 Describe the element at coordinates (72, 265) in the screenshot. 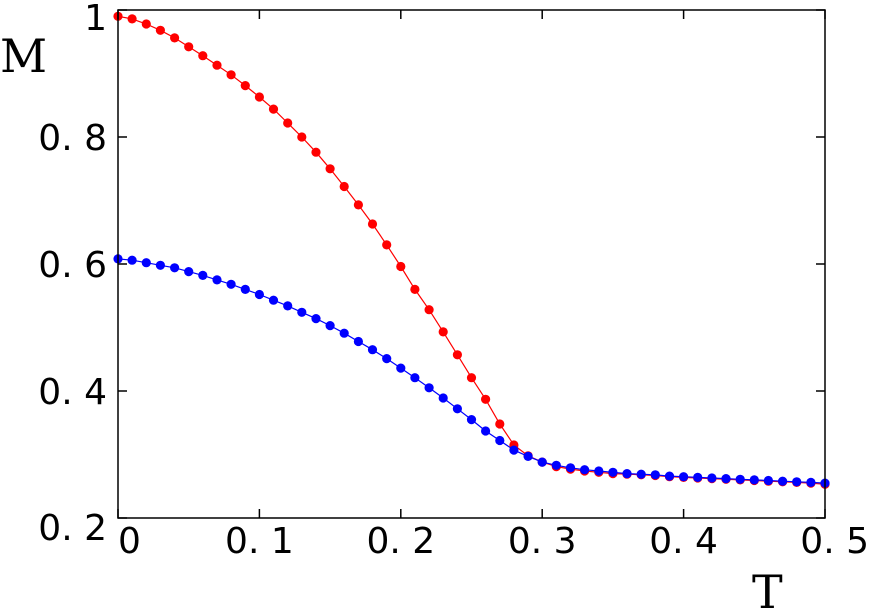

I see `y-tick-label: 0. 6` at that location.